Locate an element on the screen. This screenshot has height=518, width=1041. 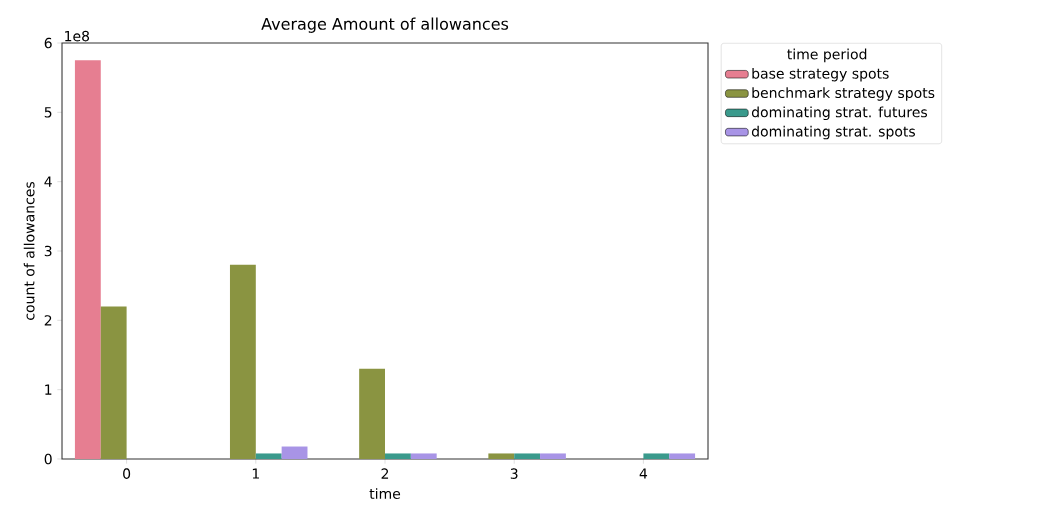
legend-label: base strategy spots is located at coordinates (820, 74).